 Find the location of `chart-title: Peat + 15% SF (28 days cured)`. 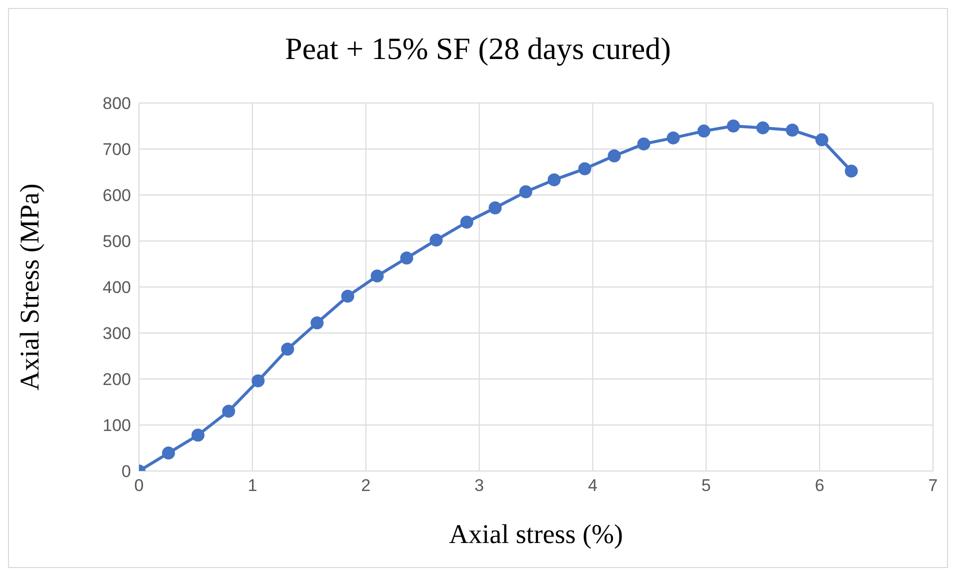

chart-title: Peat + 15% SF (28 days cured) is located at coordinates (478, 49).